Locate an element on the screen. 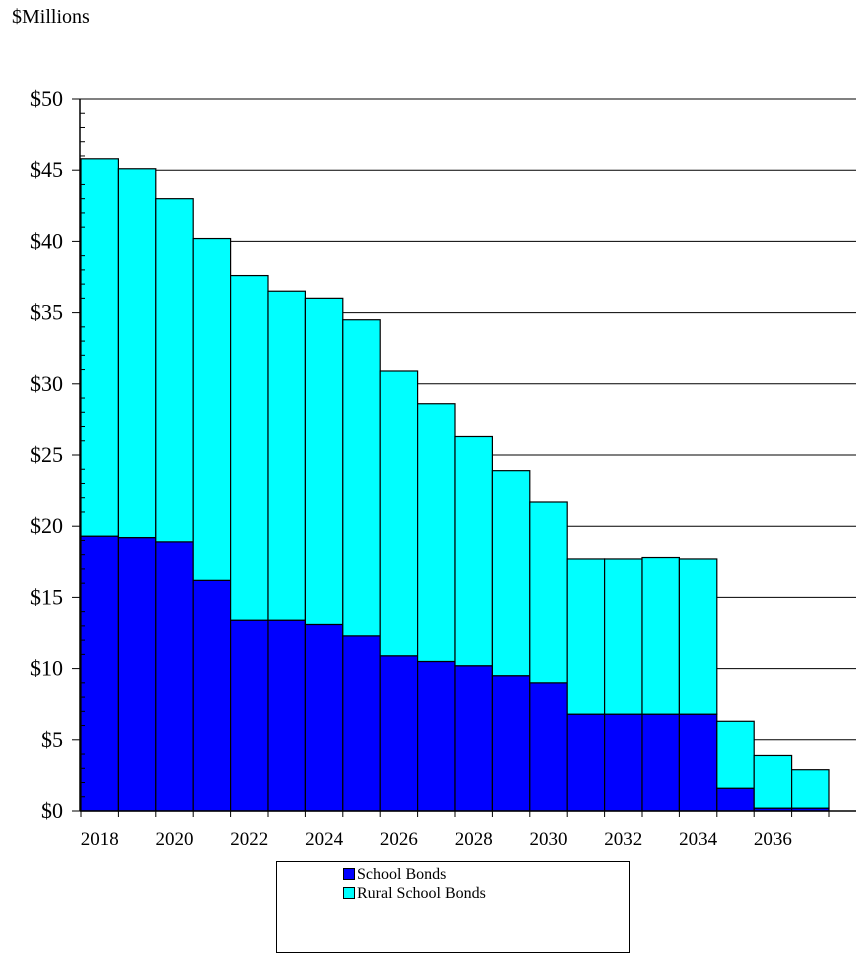 The width and height of the screenshot is (859, 953). x-tick-label: 2024 is located at coordinates (324, 839).